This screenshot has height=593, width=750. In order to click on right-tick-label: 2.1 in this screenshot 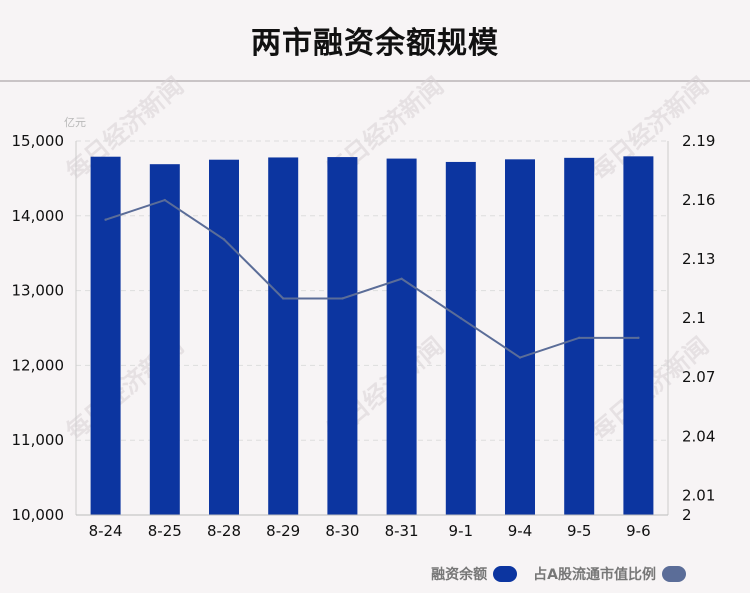, I will do `click(694, 318)`.